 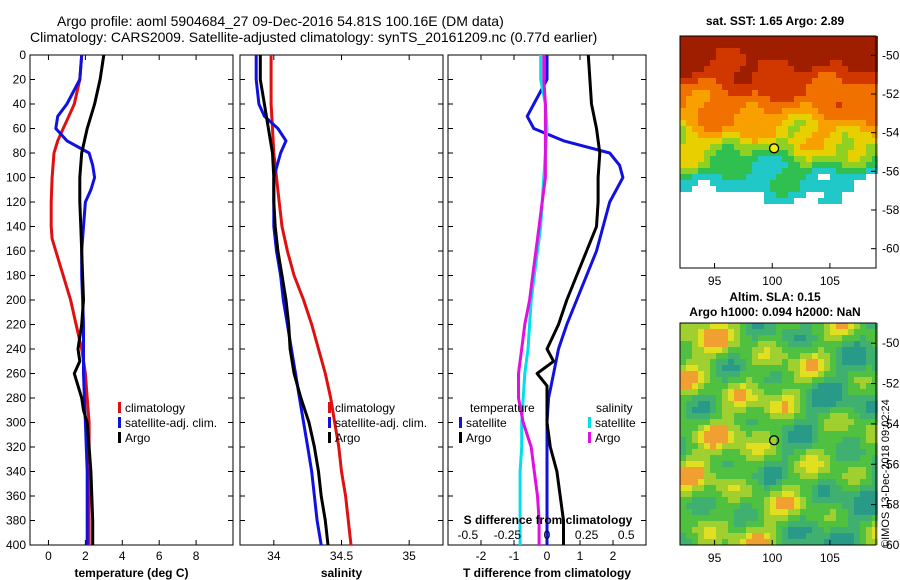 I want to click on depth-tick-label: 80, so click(x=20, y=153).